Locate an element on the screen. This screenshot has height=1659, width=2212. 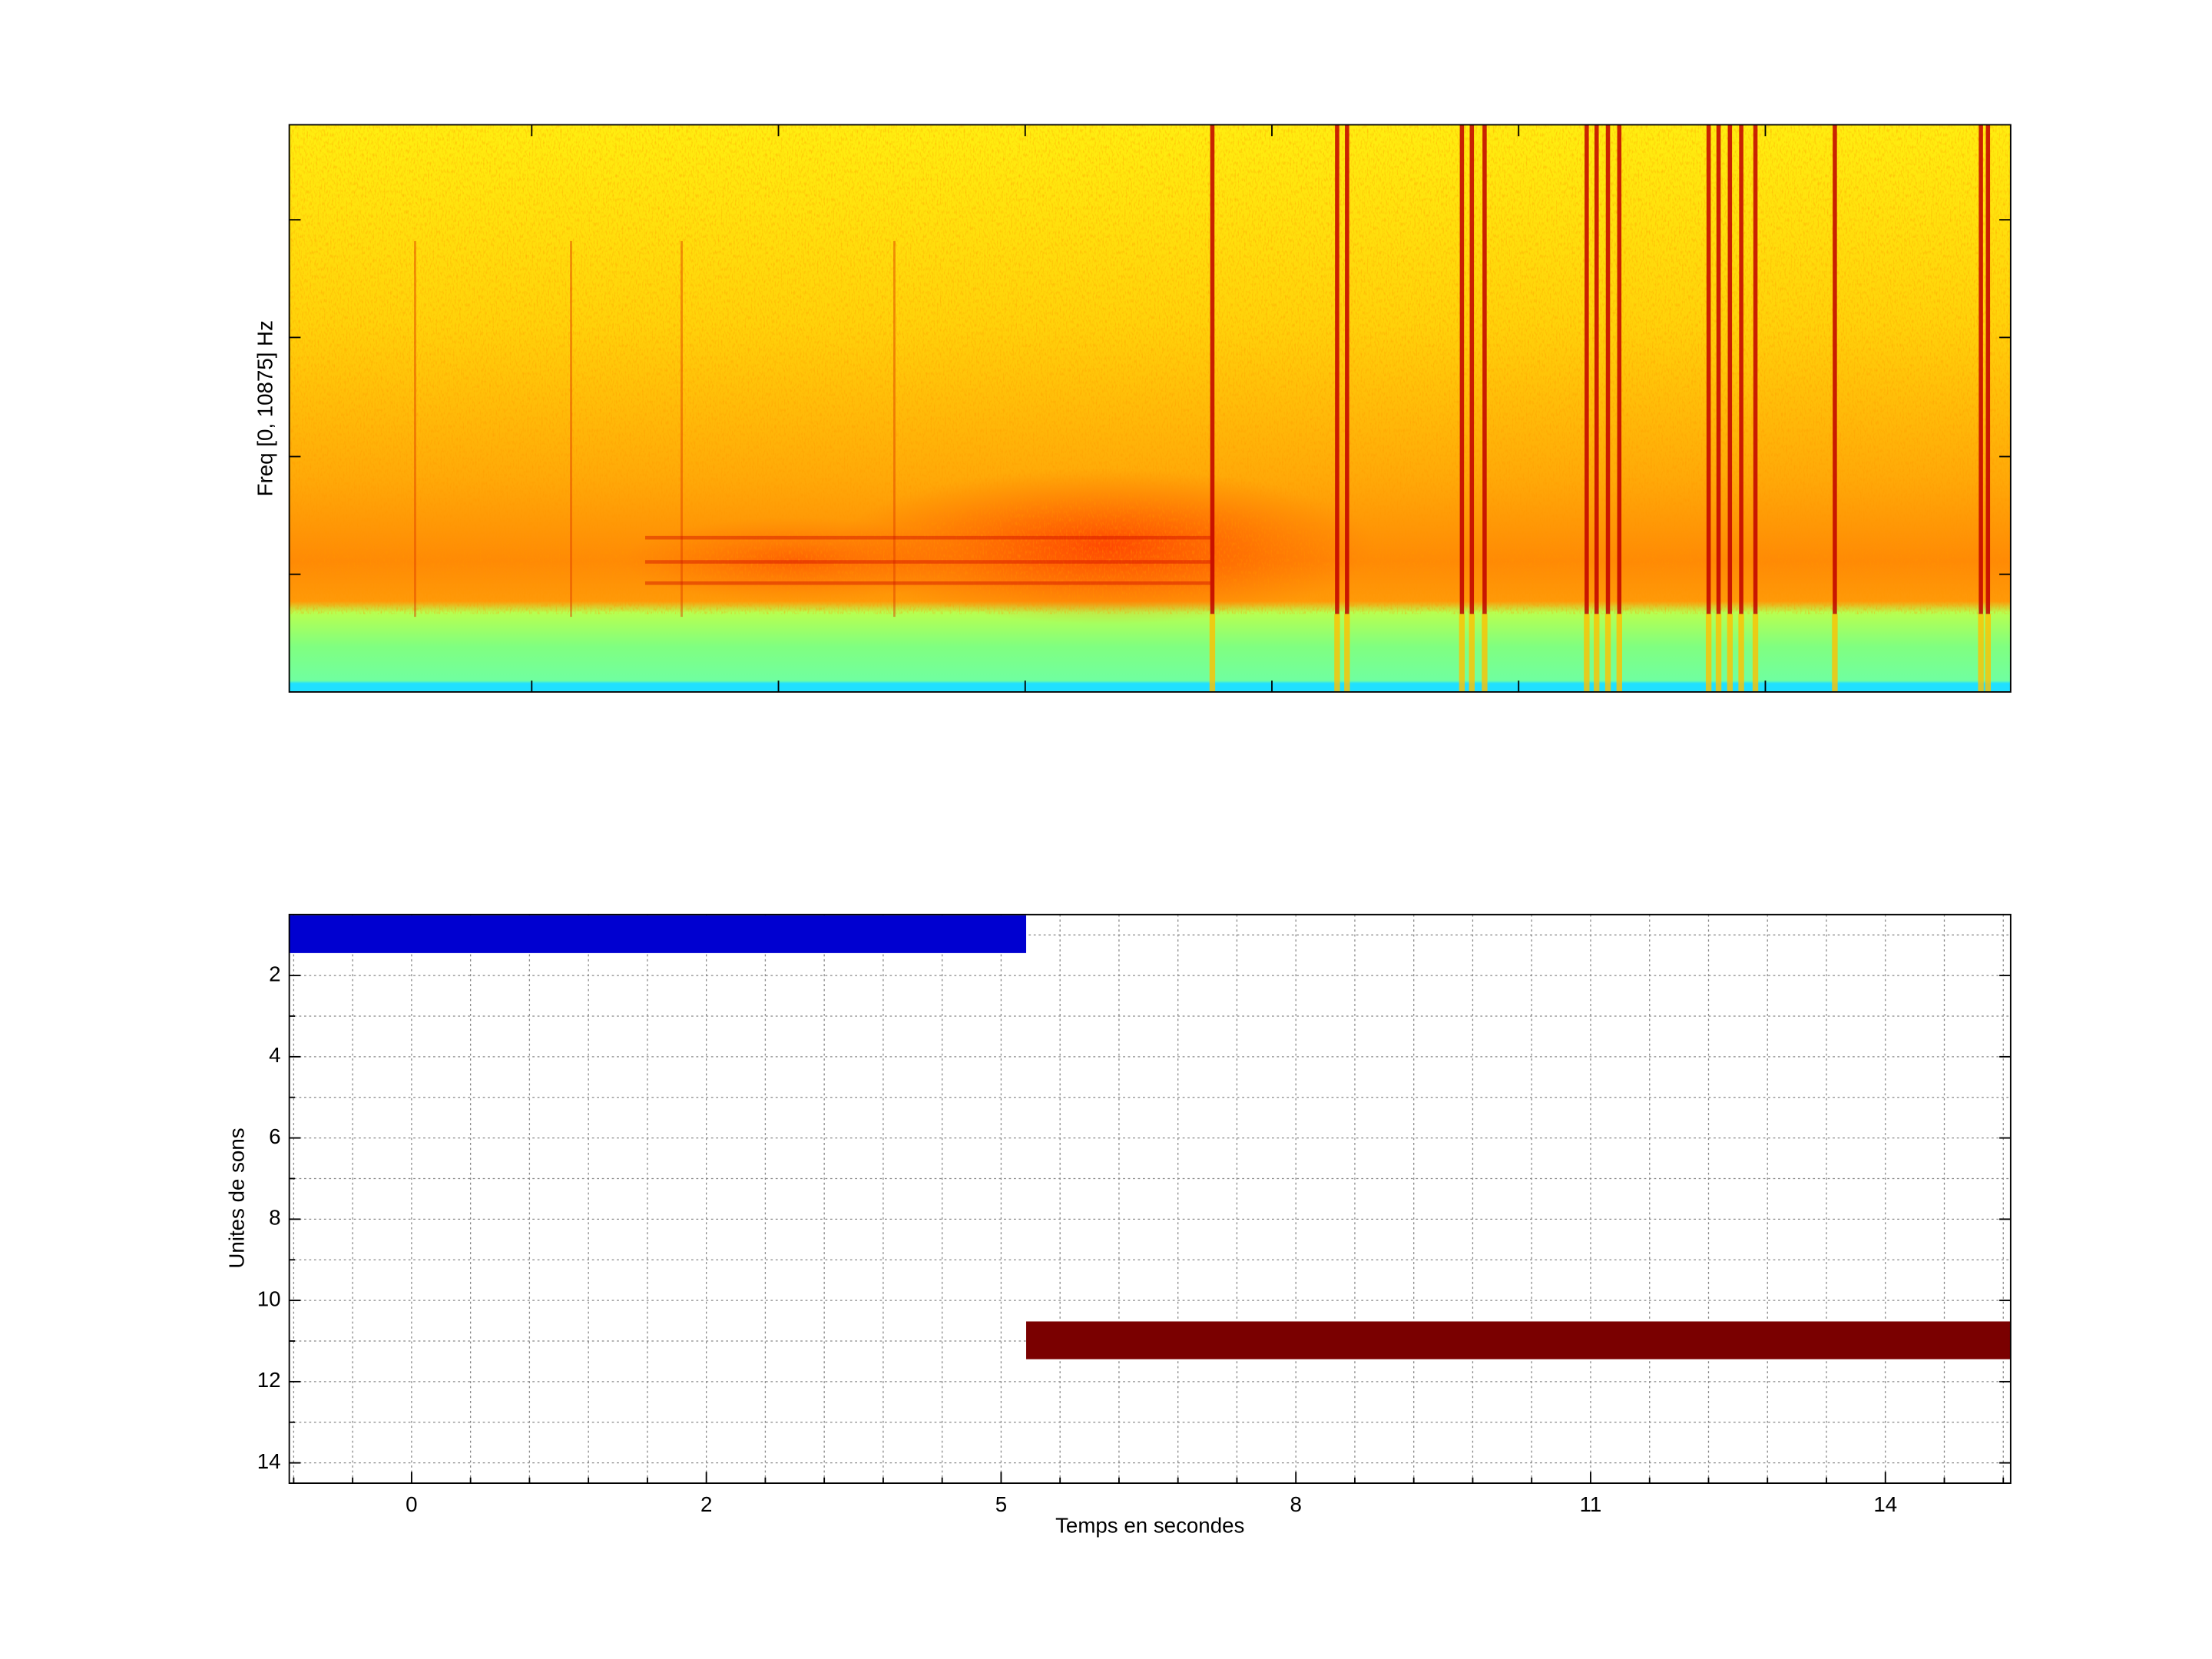
x-tick-label: 2 is located at coordinates (706, 1504).